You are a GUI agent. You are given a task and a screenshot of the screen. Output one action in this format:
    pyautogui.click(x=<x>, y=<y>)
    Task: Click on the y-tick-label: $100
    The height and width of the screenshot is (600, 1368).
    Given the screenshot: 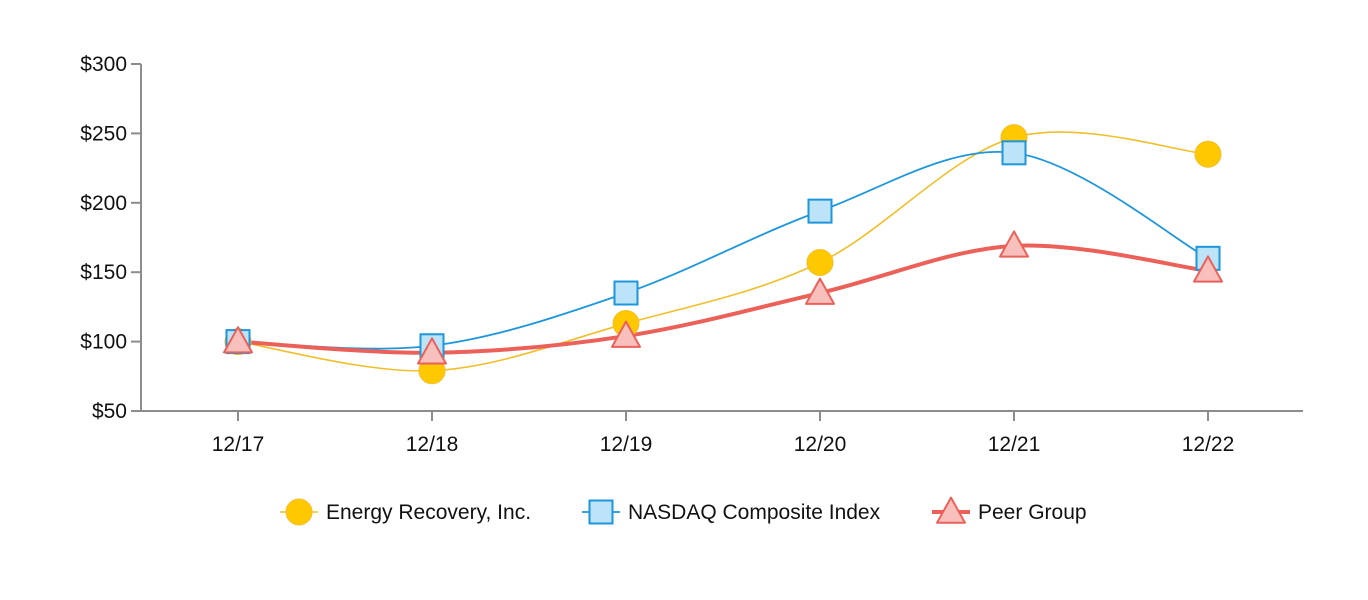 What is the action you would take?
    pyautogui.click(x=103, y=342)
    